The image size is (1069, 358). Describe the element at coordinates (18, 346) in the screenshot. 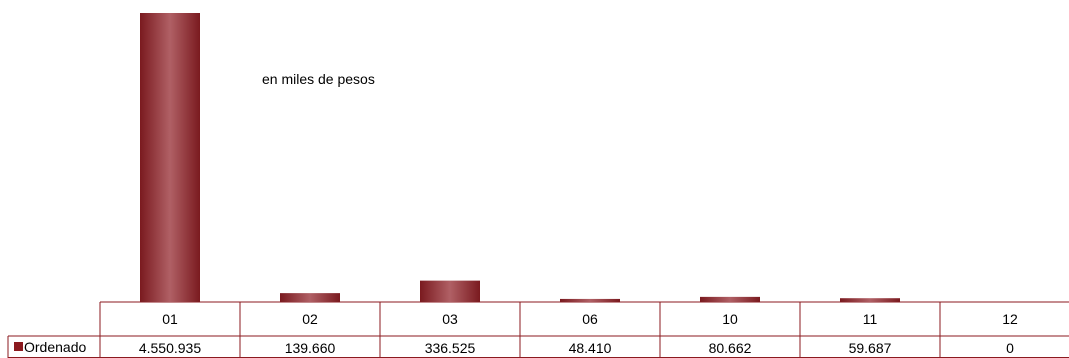

I see `legend-swatch` at that location.